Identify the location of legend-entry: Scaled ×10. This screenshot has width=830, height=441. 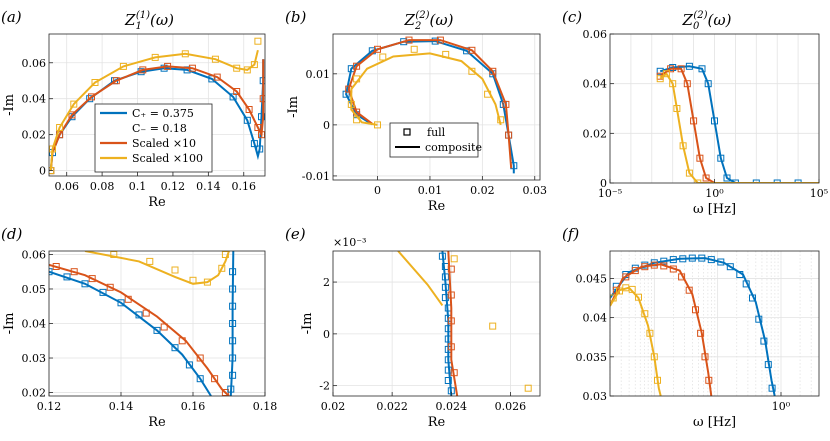
(164, 143).